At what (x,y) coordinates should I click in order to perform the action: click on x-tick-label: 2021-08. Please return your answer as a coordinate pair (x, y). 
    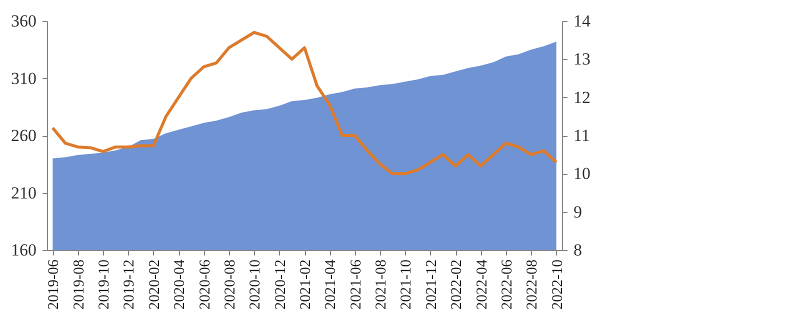
    Looking at the image, I should click on (382, 285).